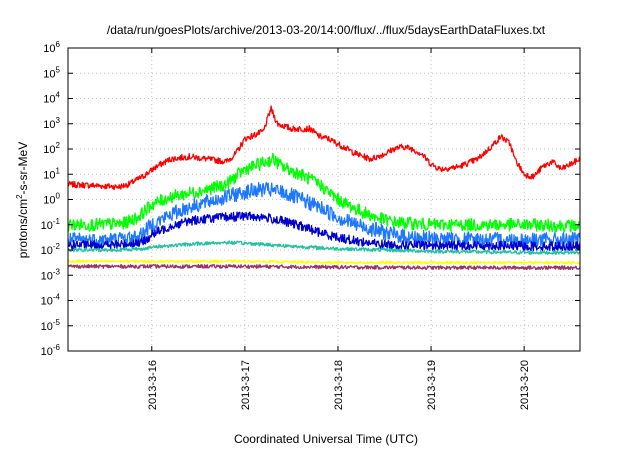 The height and width of the screenshot is (453, 640). What do you see at coordinates (51, 199) in the screenshot?
I see `y-tick-label: 10⁰` at bounding box center [51, 199].